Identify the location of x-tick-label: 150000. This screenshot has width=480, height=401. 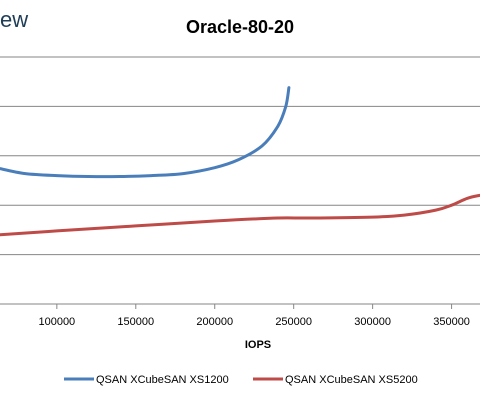
(135, 322).